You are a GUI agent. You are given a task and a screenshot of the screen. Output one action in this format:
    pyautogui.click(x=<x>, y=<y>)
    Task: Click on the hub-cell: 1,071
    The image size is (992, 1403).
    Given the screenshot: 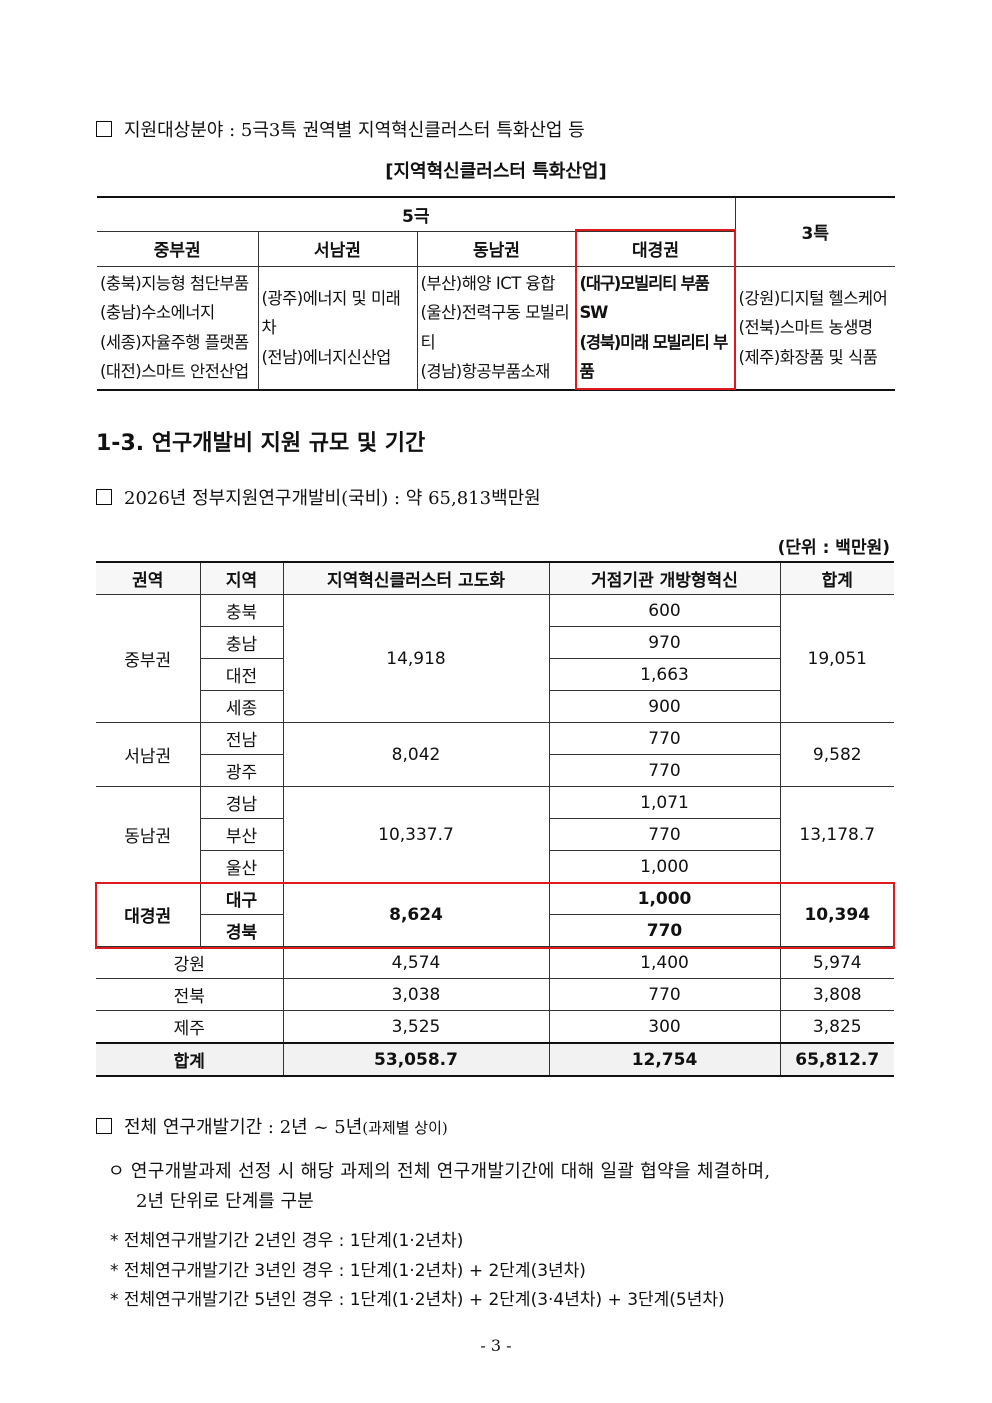 What is the action you would take?
    pyautogui.click(x=664, y=802)
    